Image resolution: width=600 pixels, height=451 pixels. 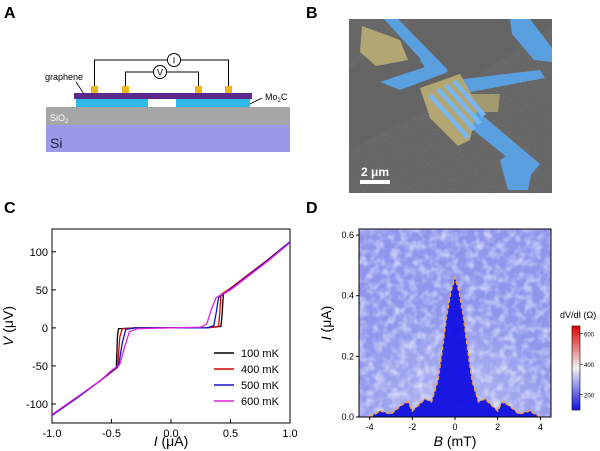 What do you see at coordinates (370, 427) in the screenshot?
I see `panel-d-x-tick-label: -4` at bounding box center [370, 427].